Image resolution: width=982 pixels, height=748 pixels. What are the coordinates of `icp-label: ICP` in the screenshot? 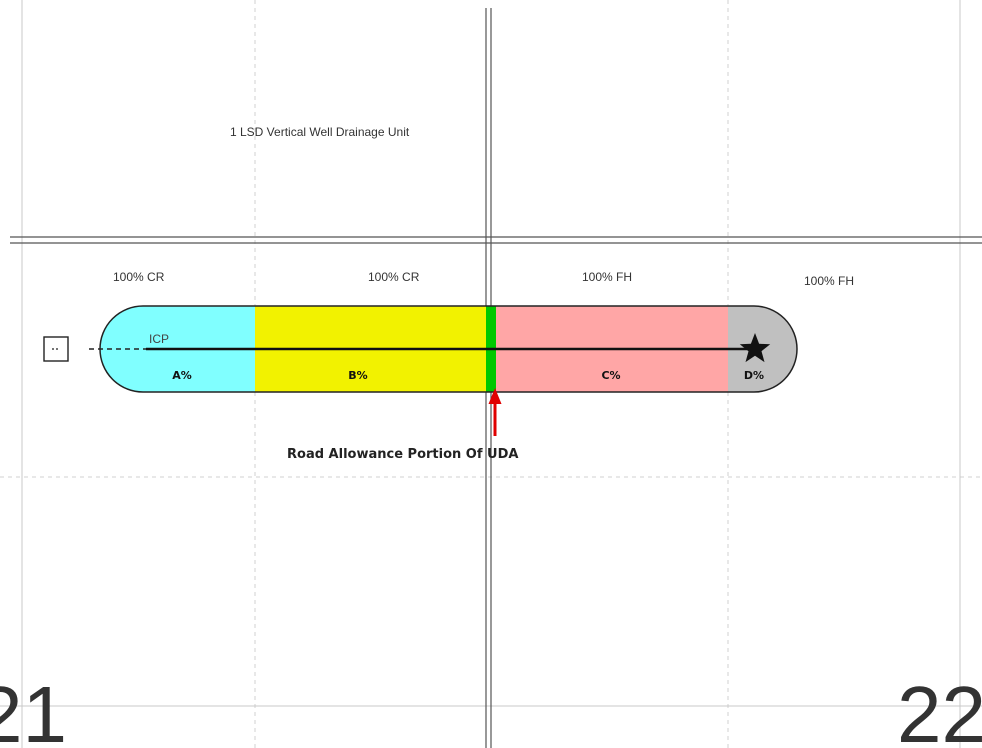 It's located at (159, 339).